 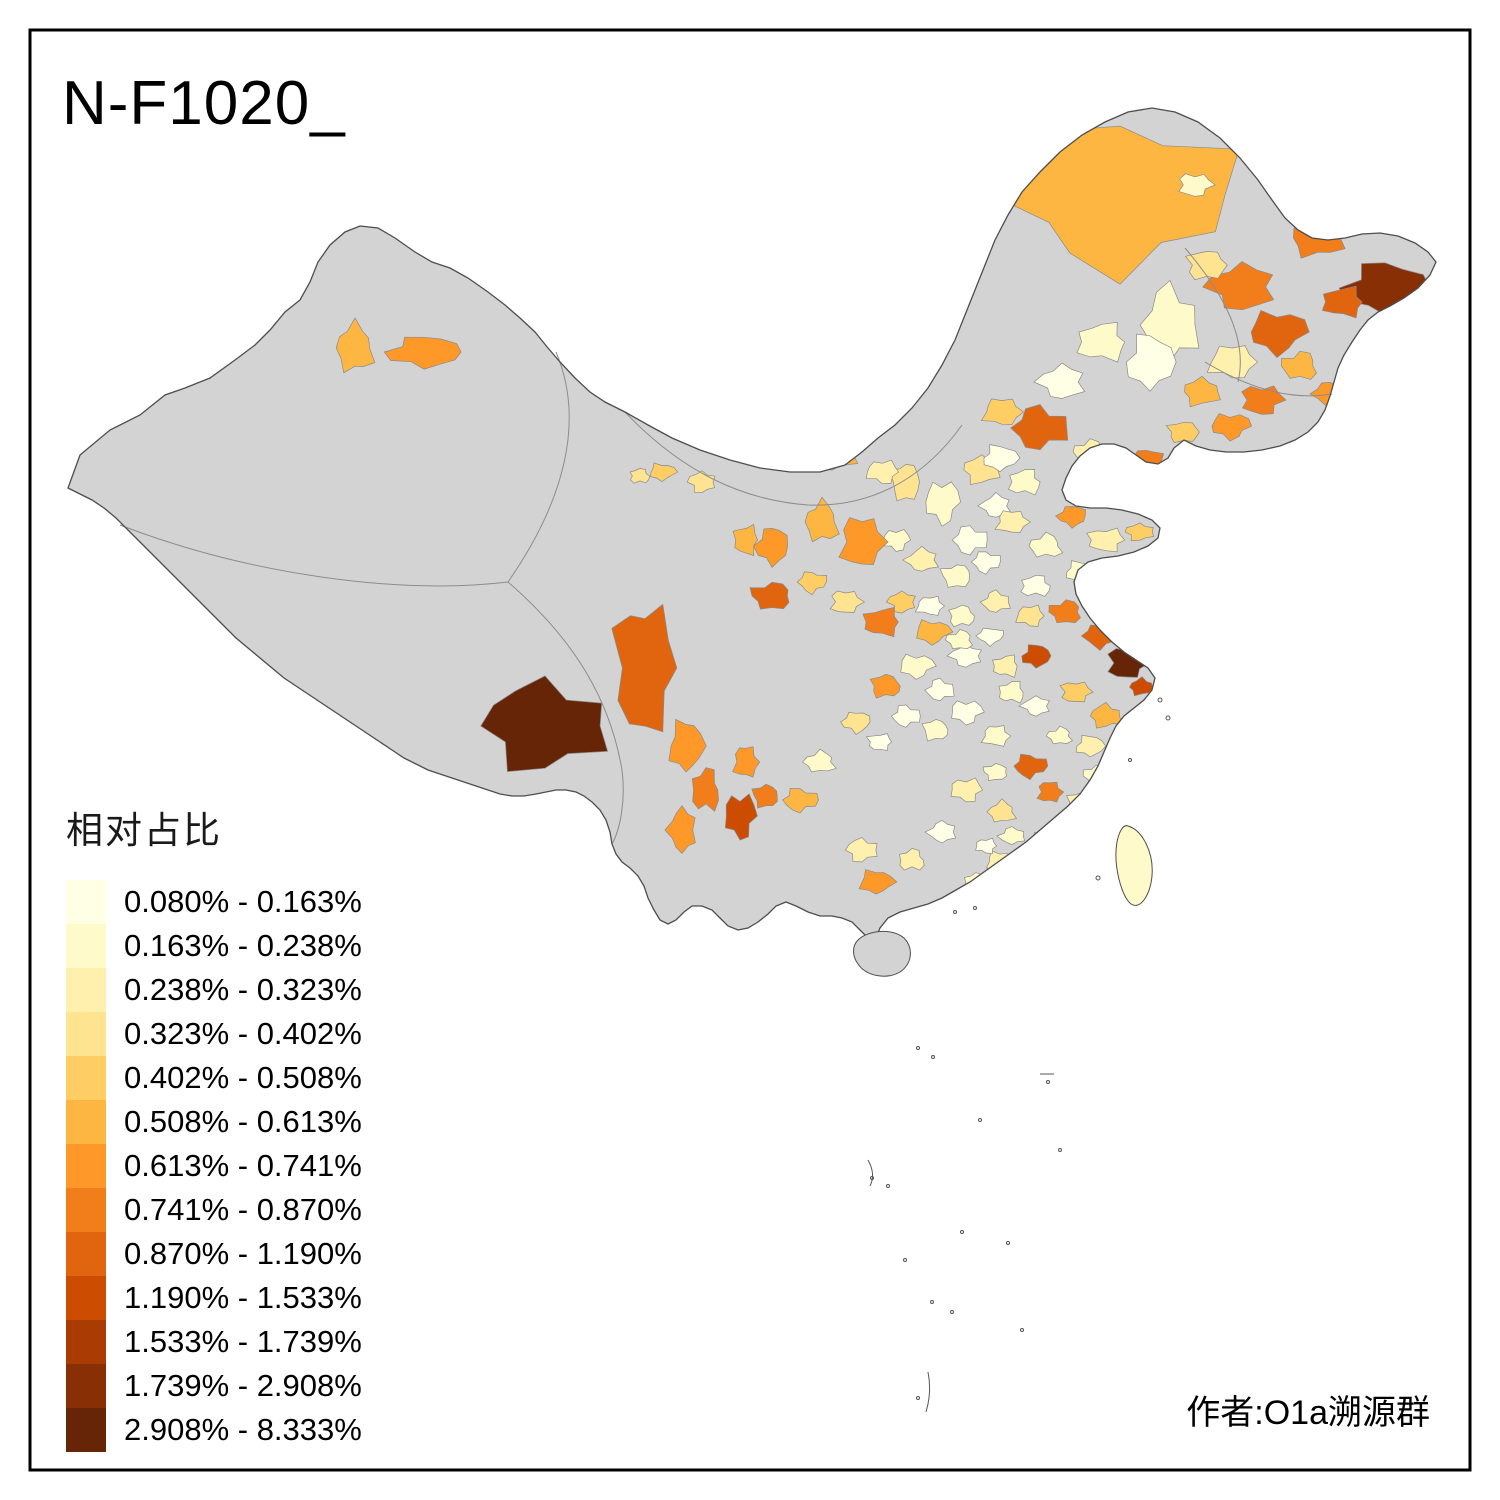 I want to click on attribution: 作者:O1a溯源群, so click(x=1308, y=1413).